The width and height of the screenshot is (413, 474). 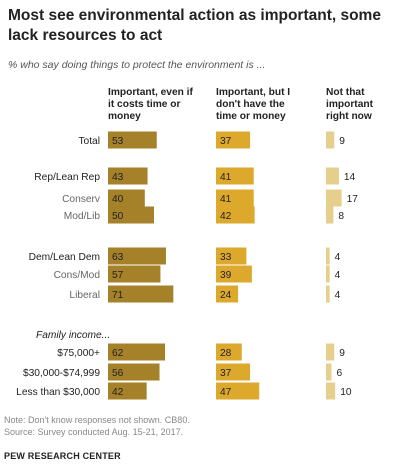 I want to click on data-label: 33, so click(x=226, y=257).